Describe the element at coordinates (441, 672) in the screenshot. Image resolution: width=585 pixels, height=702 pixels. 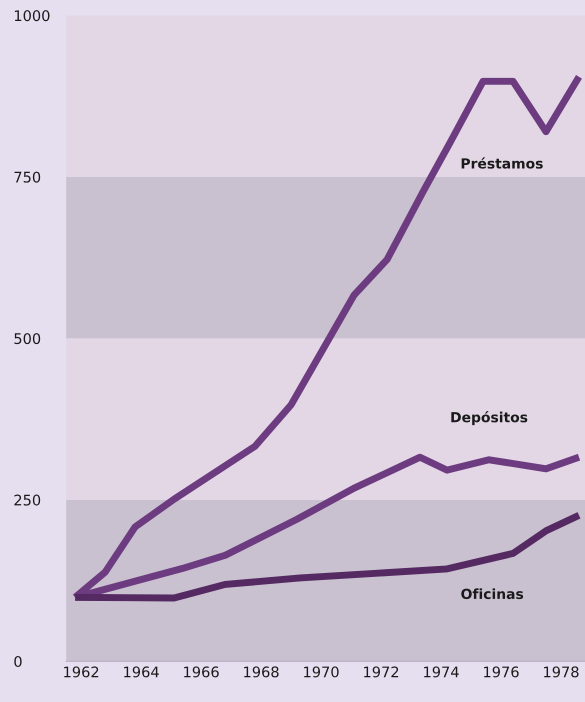
I see `x-tick-label: 1974` at that location.